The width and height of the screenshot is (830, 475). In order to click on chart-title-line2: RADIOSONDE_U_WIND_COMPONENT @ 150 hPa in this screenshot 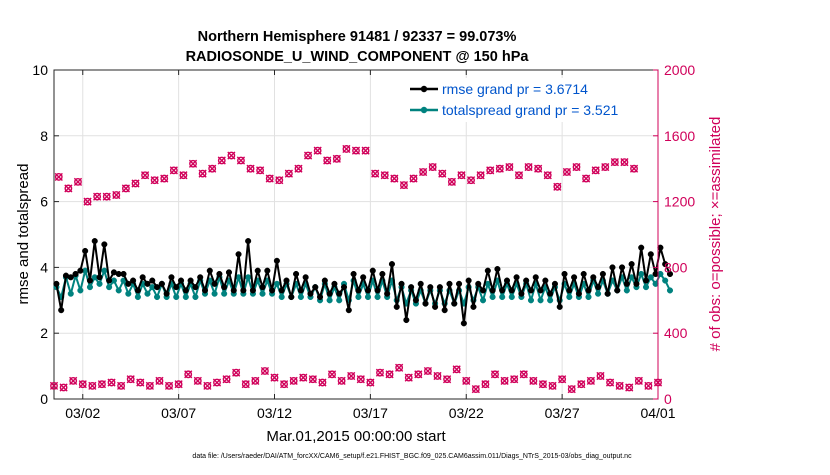, I will do `click(358, 57)`.